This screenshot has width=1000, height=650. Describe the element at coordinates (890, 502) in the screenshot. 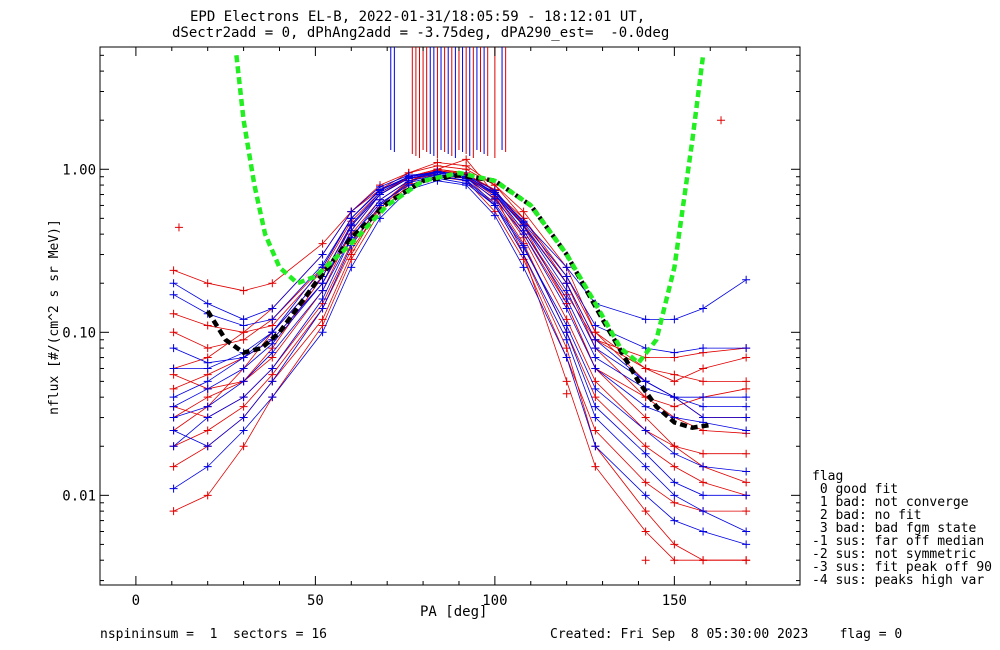

I see `legend-item: 1 bad: not converge` at that location.